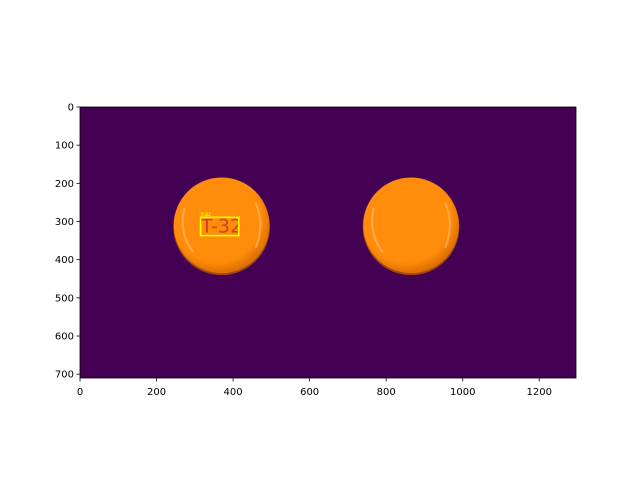 This screenshot has height=485, width=640. I want to click on y-tick-label: 400, so click(64, 260).